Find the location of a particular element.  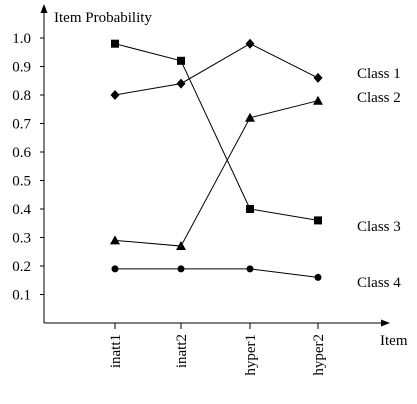

series-label: Class 1 is located at coordinates (379, 74).